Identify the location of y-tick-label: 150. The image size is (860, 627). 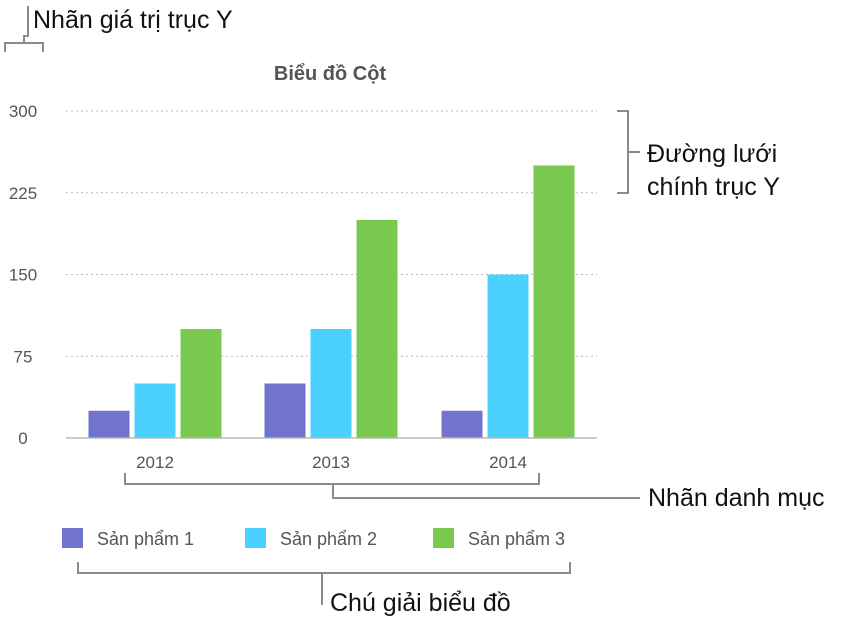
(23, 275).